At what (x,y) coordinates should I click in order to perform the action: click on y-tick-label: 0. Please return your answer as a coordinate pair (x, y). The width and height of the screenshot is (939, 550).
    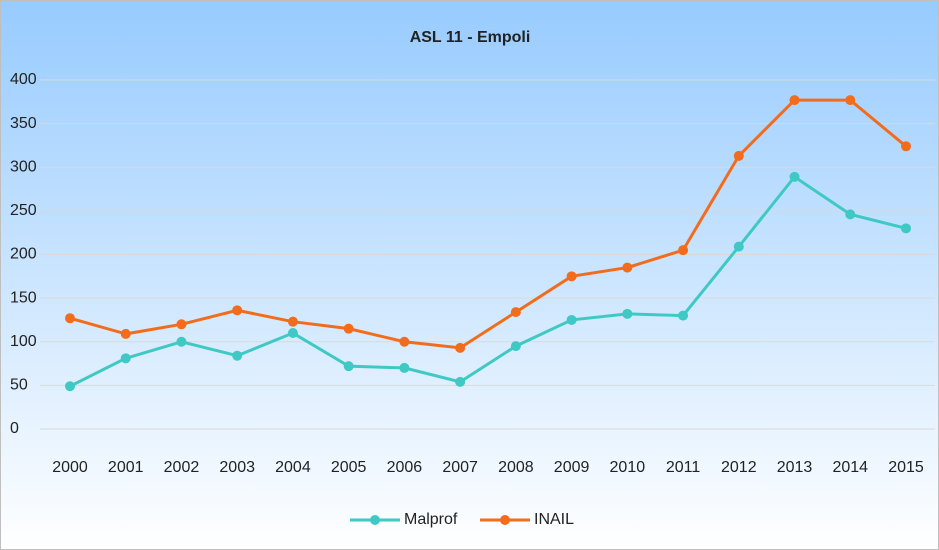
    Looking at the image, I should click on (14, 428).